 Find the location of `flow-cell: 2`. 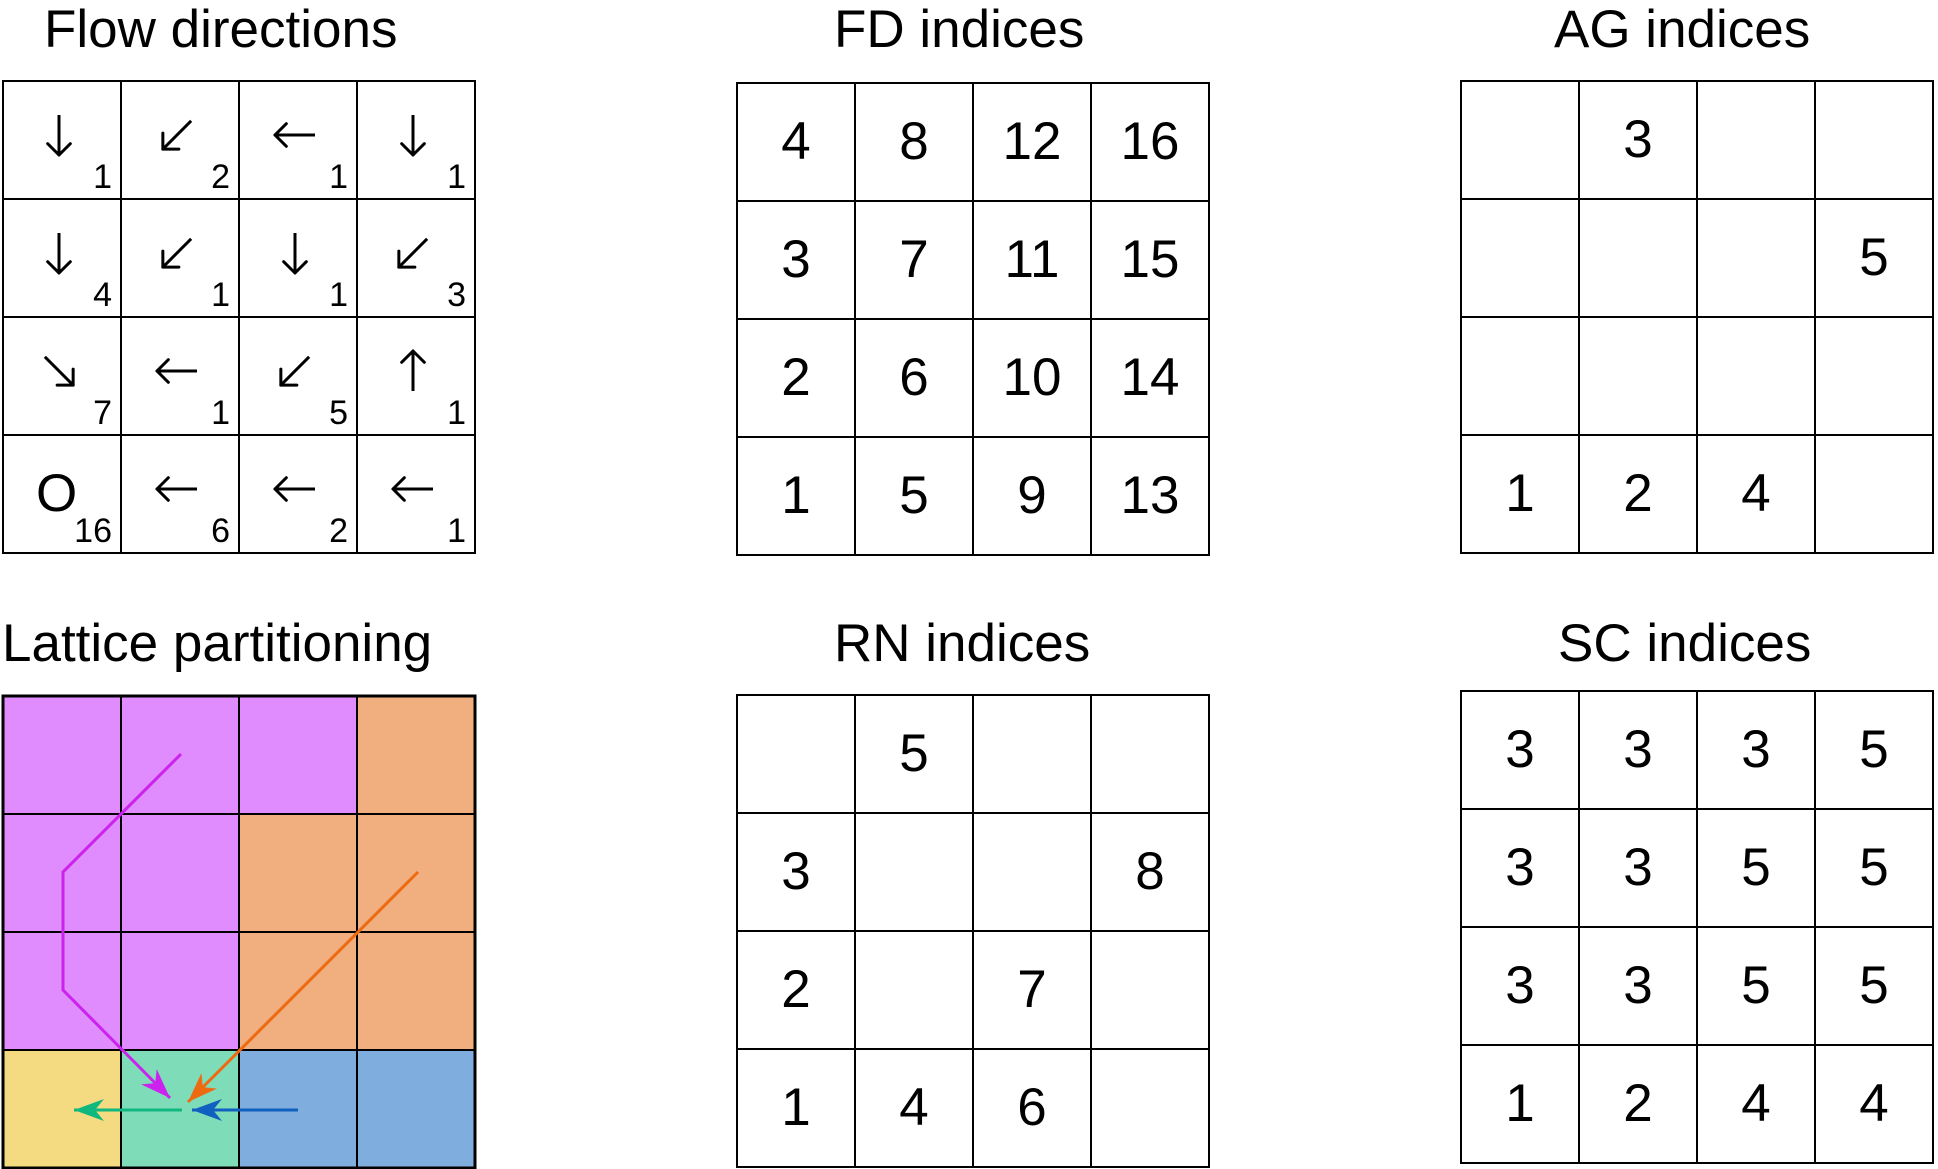

flow-cell: 2 is located at coordinates (299, 495).